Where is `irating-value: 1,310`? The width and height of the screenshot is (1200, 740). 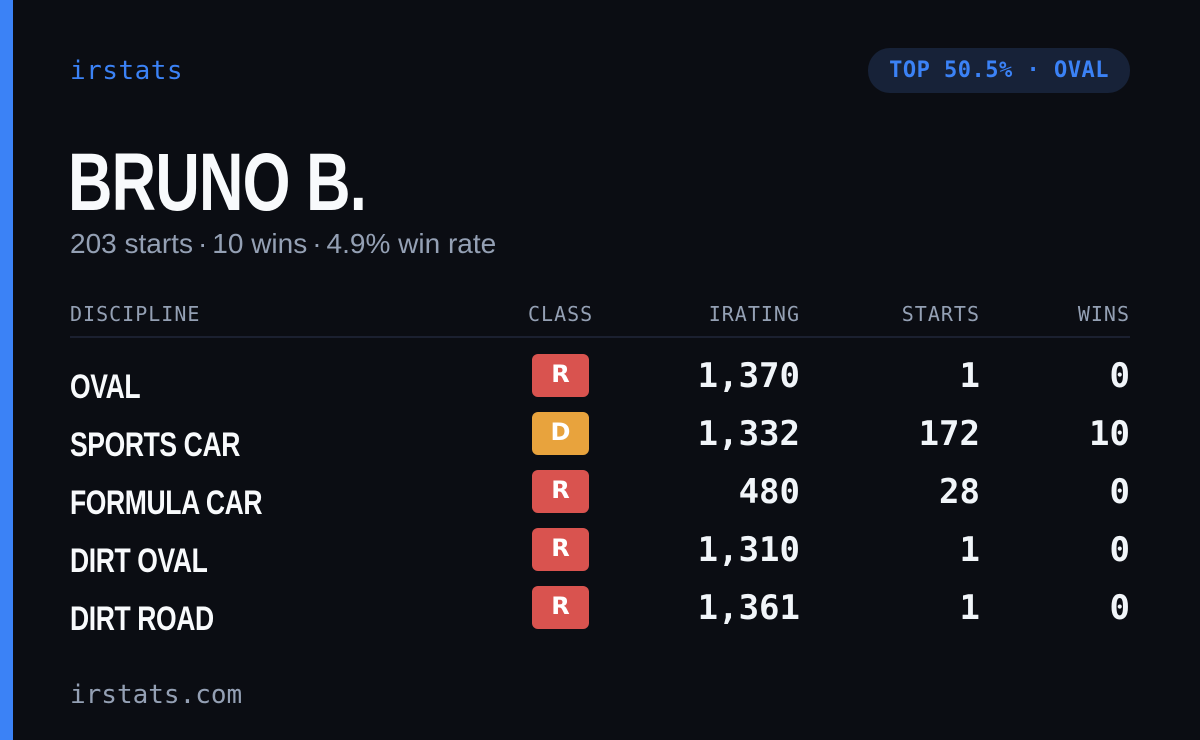
irating-value: 1,310 is located at coordinates (748, 550).